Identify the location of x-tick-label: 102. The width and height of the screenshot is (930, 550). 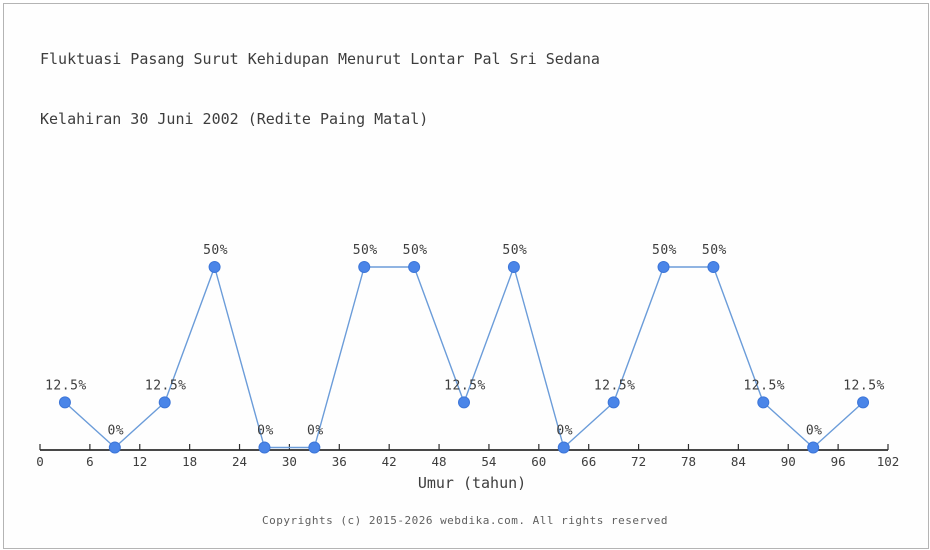
(888, 461).